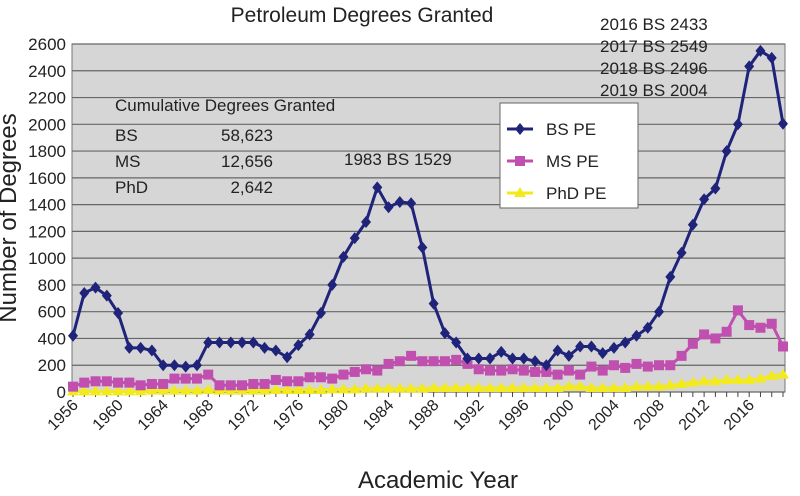 The width and height of the screenshot is (800, 496). What do you see at coordinates (576, 193) in the screenshot?
I see `legend-label: PhD PE` at bounding box center [576, 193].